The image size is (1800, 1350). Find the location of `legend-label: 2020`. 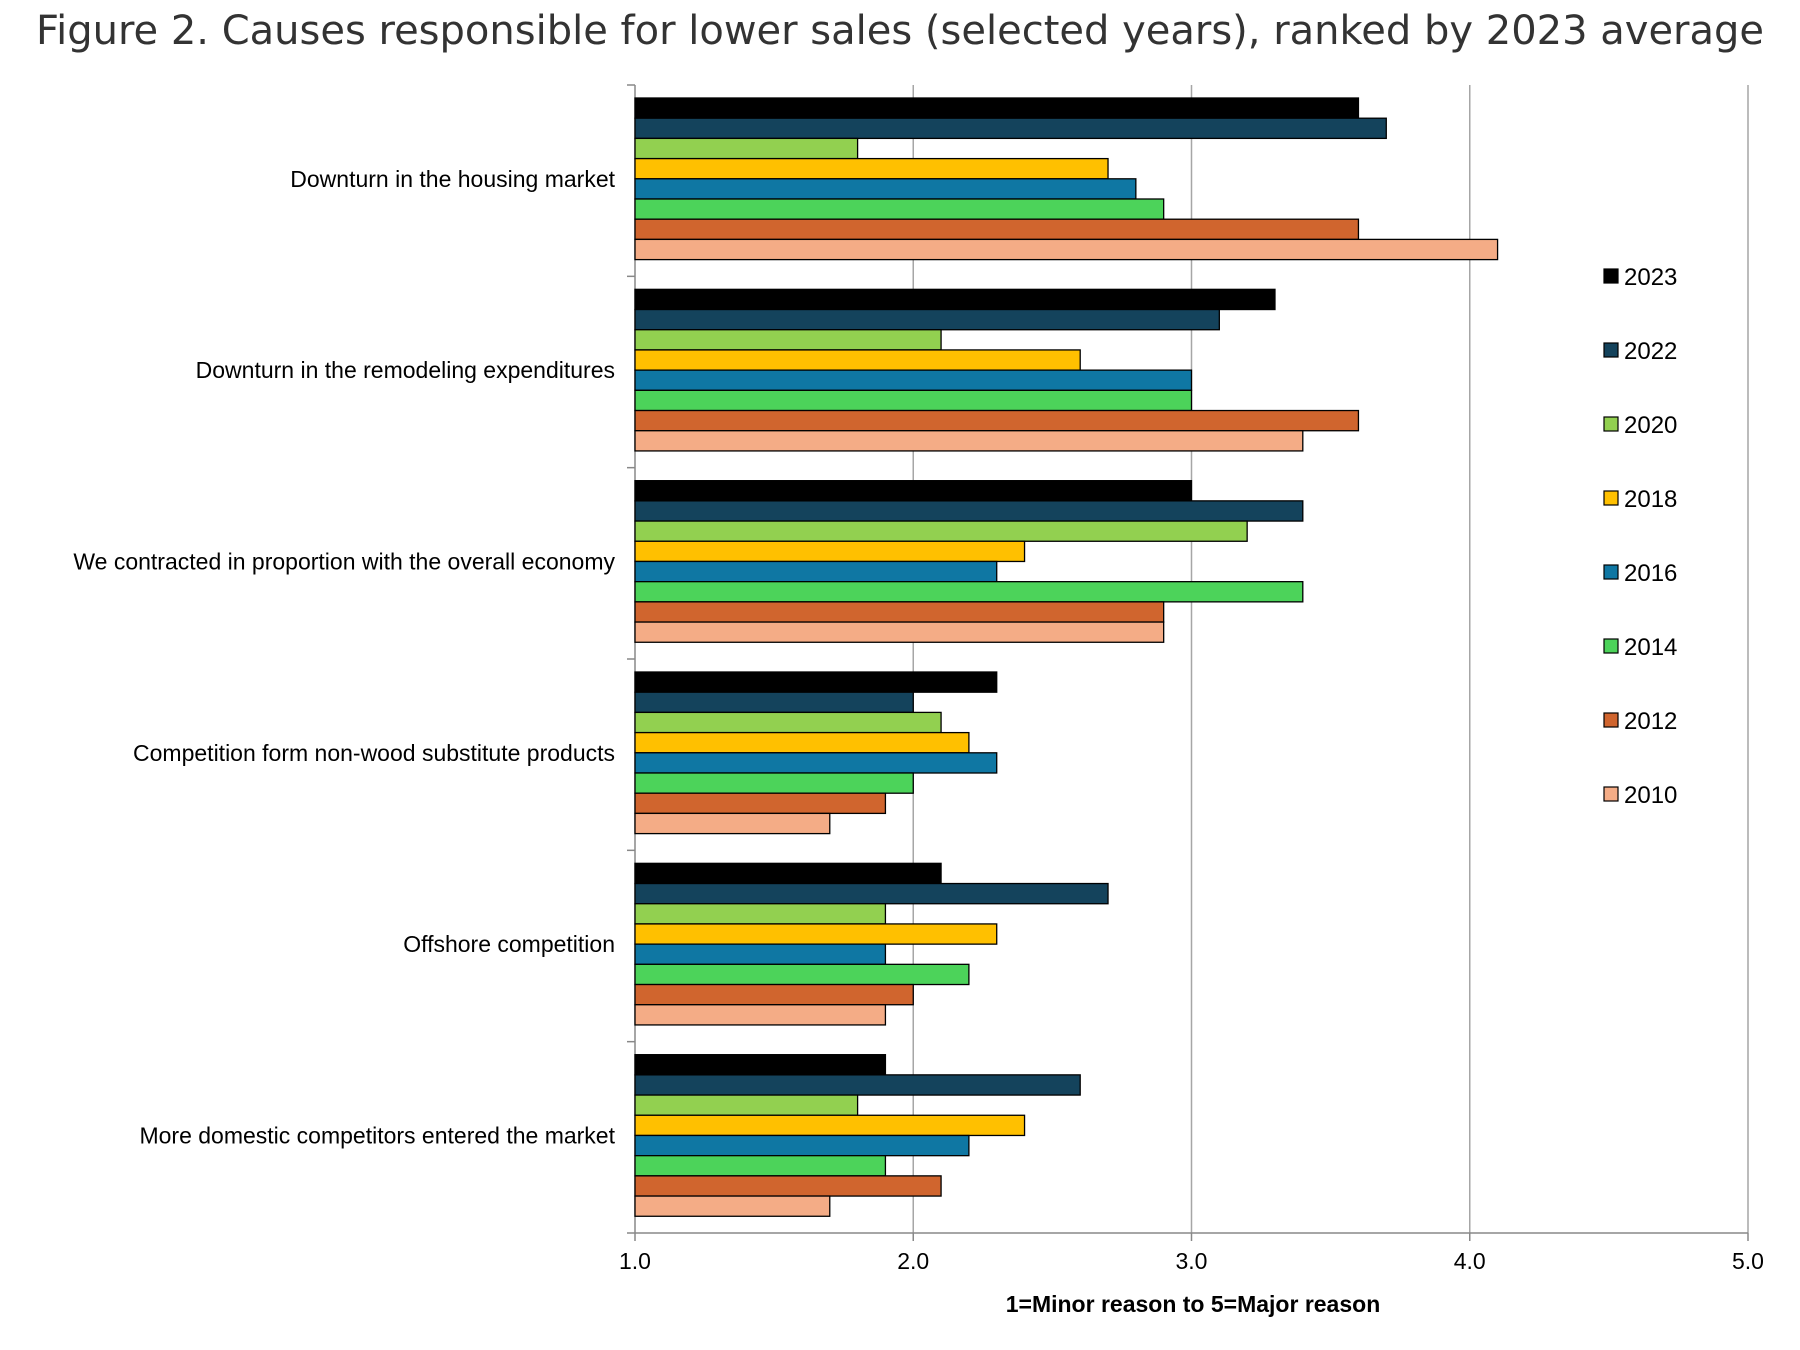

legend-label: 2020 is located at coordinates (1650, 425).